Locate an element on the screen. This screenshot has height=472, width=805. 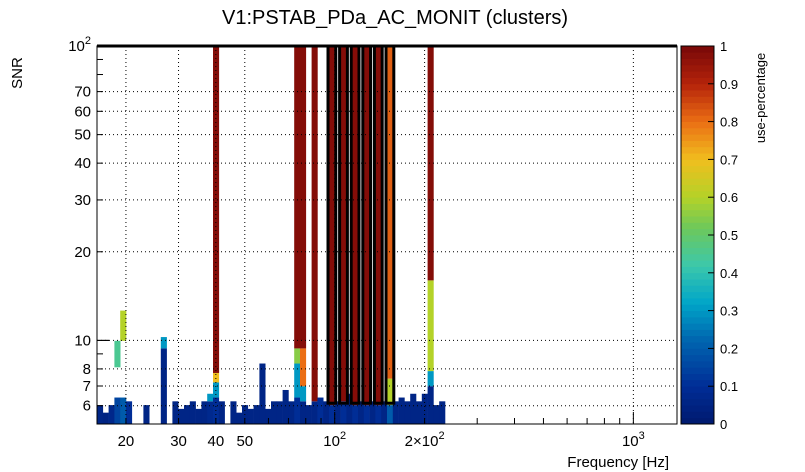
x-tick-label: 30 is located at coordinates (178, 441).